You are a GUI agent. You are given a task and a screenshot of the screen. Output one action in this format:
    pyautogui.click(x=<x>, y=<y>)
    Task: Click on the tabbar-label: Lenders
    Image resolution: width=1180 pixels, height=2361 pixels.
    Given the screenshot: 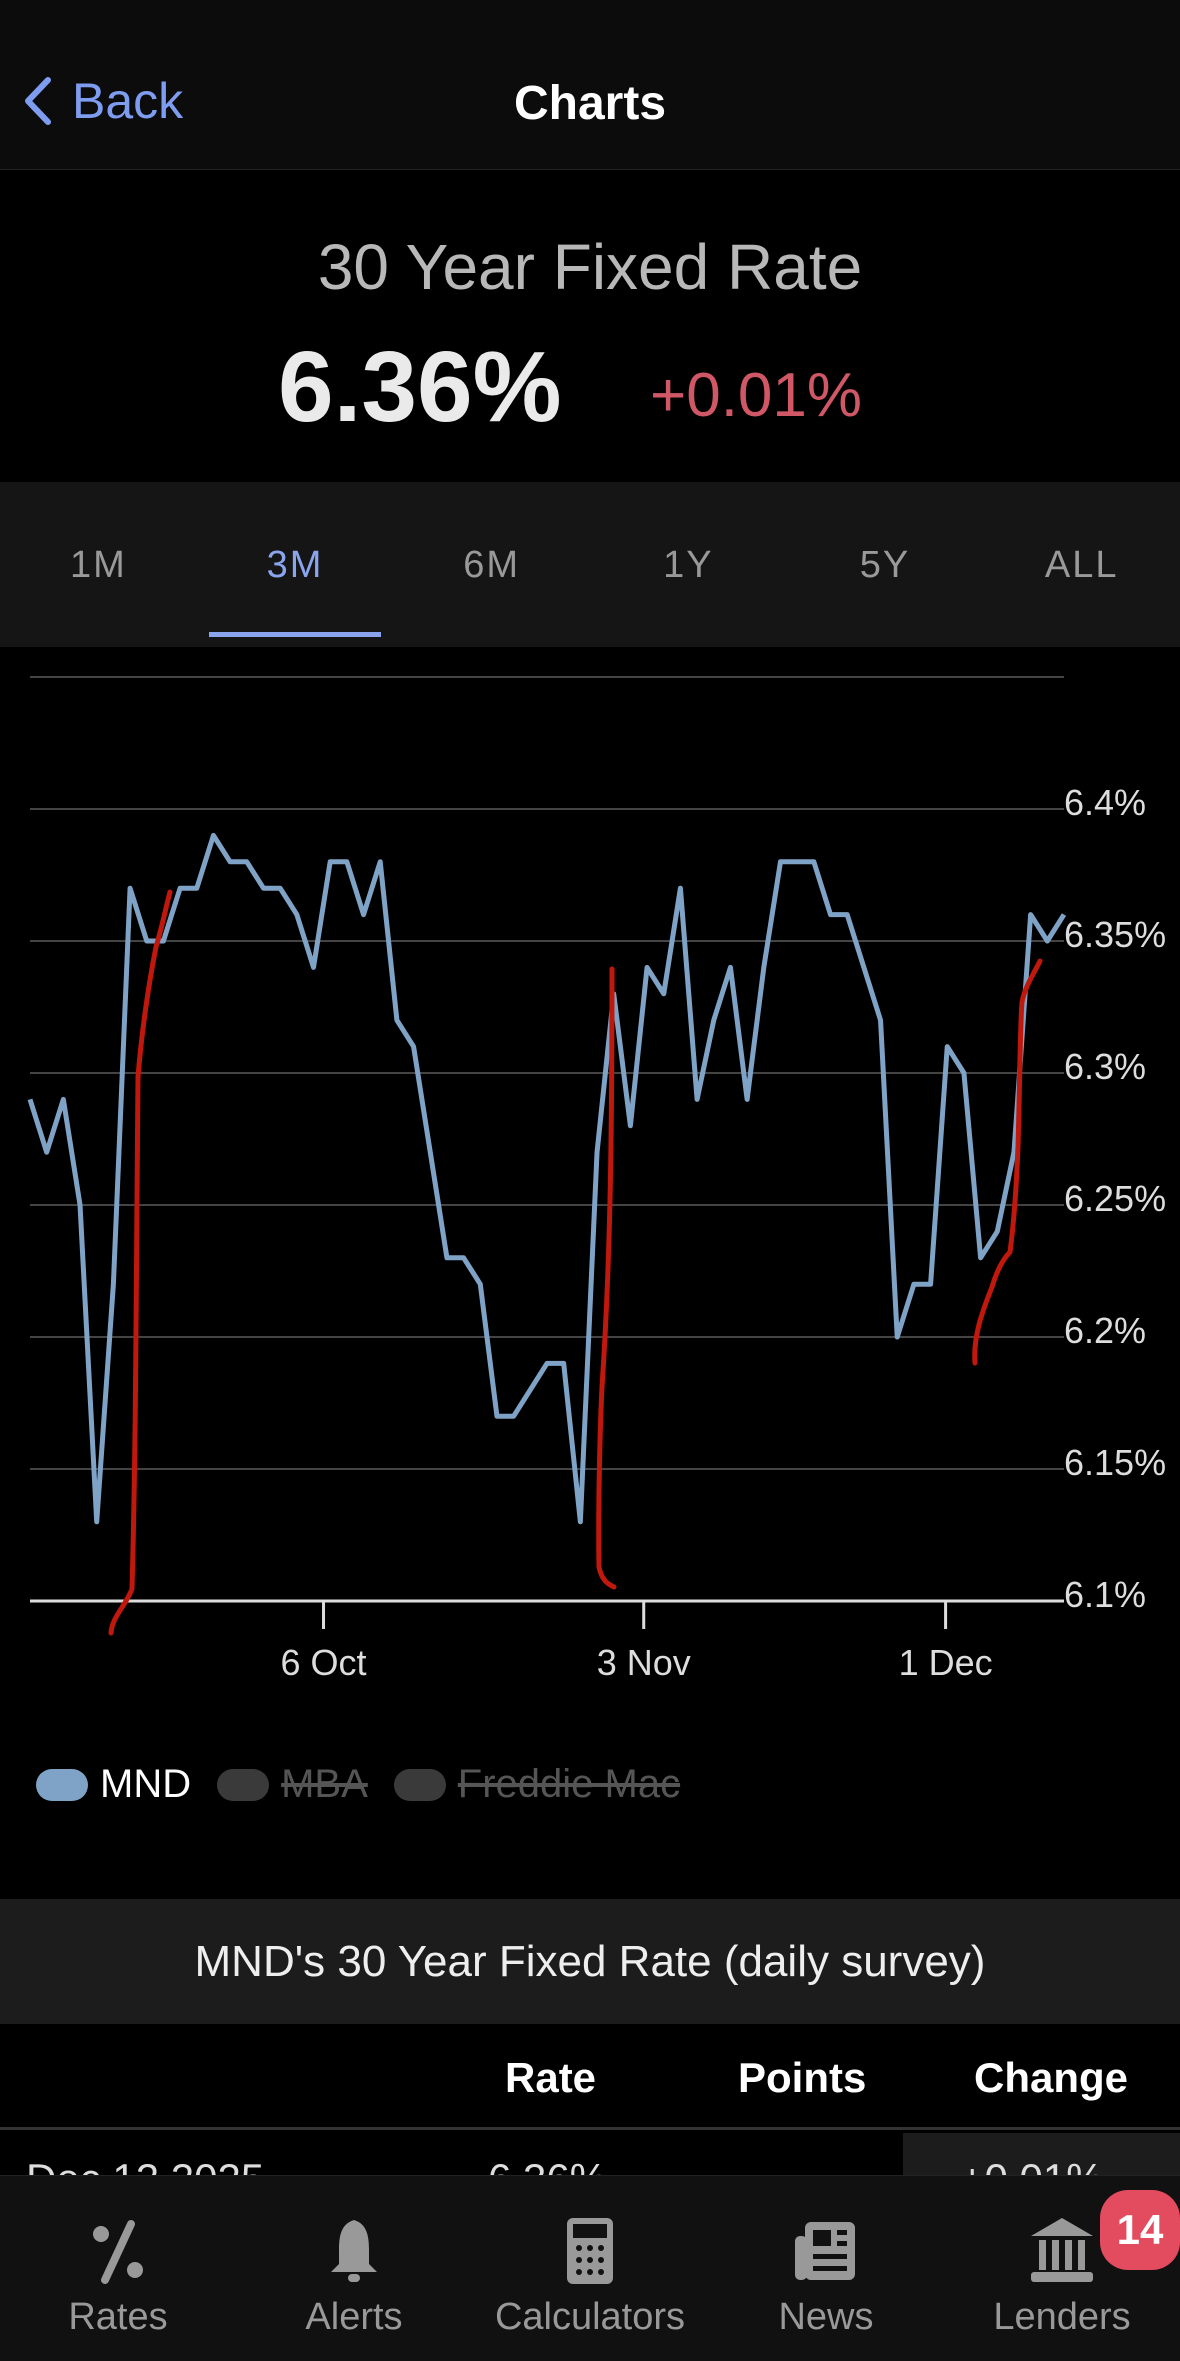 What is the action you would take?
    pyautogui.click(x=1062, y=2317)
    